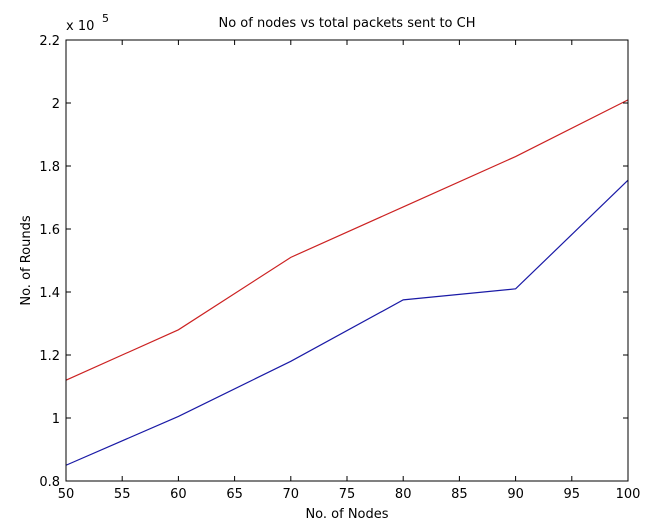 Image resolution: width=654 pixels, height=524 pixels. I want to click on y-multiplier-exponent: 5, so click(105, 18).